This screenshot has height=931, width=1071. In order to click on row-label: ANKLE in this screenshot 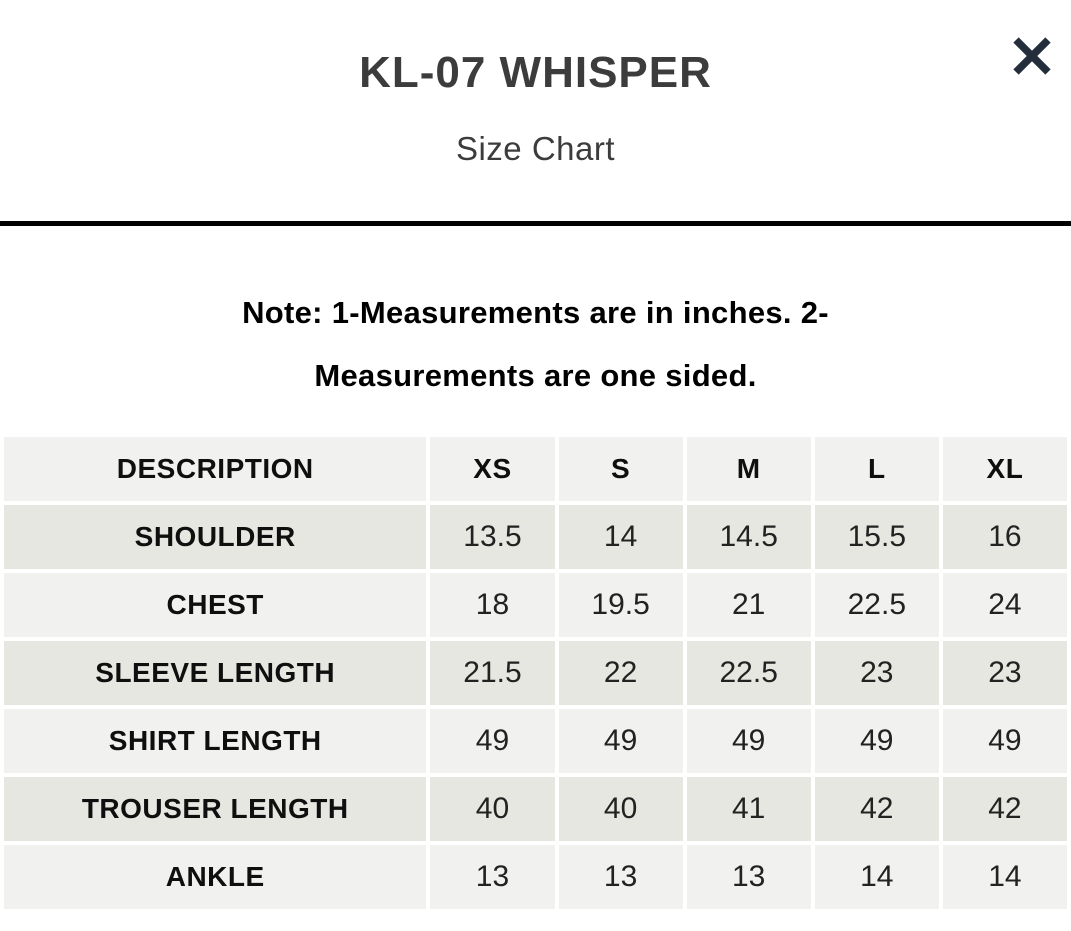, I will do `click(215, 877)`.